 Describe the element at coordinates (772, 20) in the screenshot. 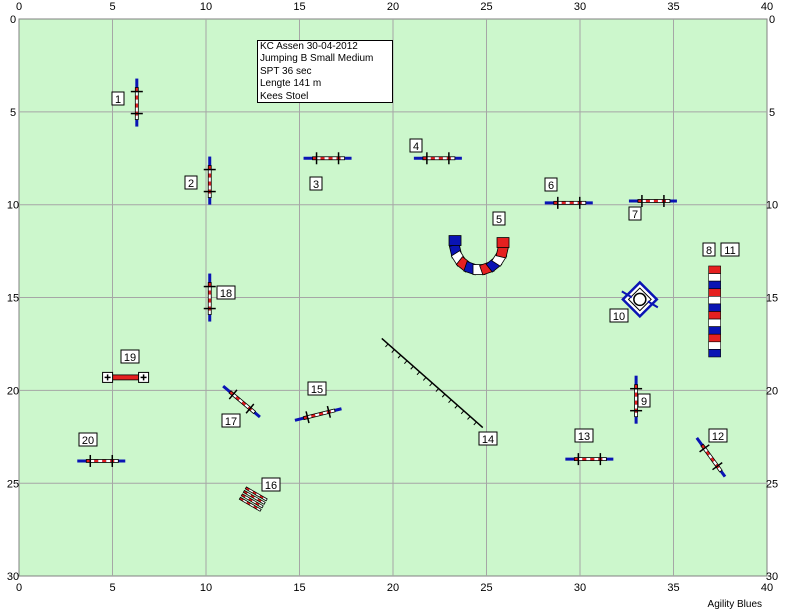

I see `y-tick-label-right: 0` at that location.